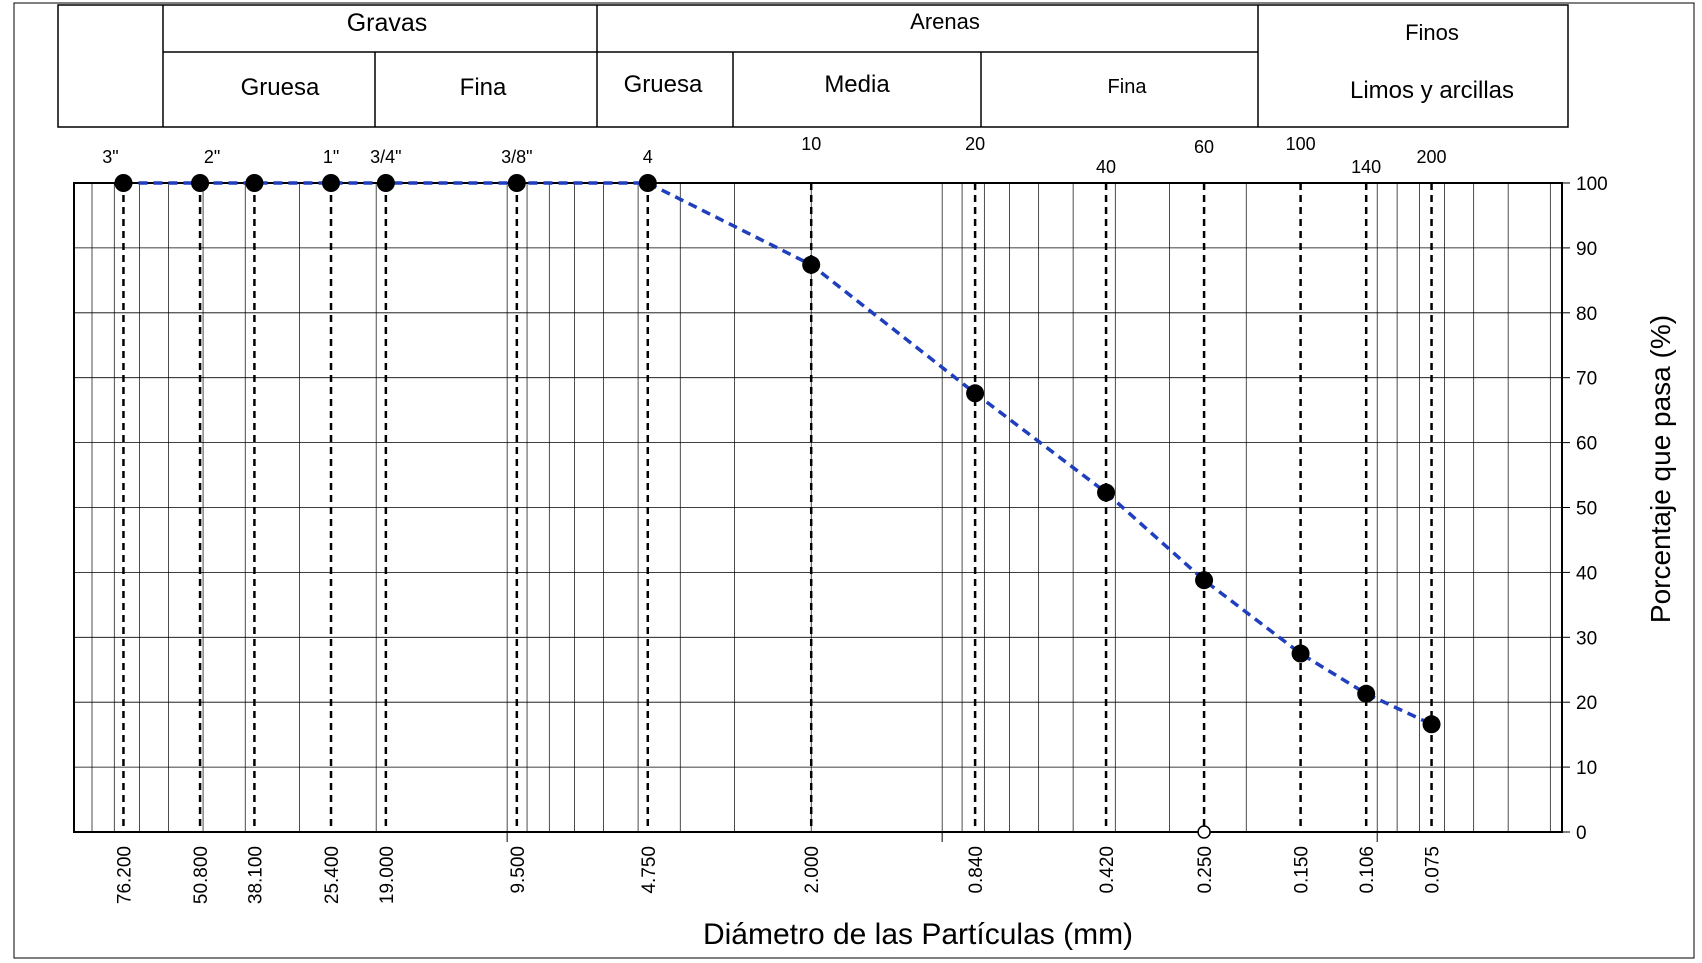 Image resolution: width=1702 pixels, height=963 pixels. Describe the element at coordinates (110, 157) in the screenshot. I see `sieve-label: 3"` at that location.